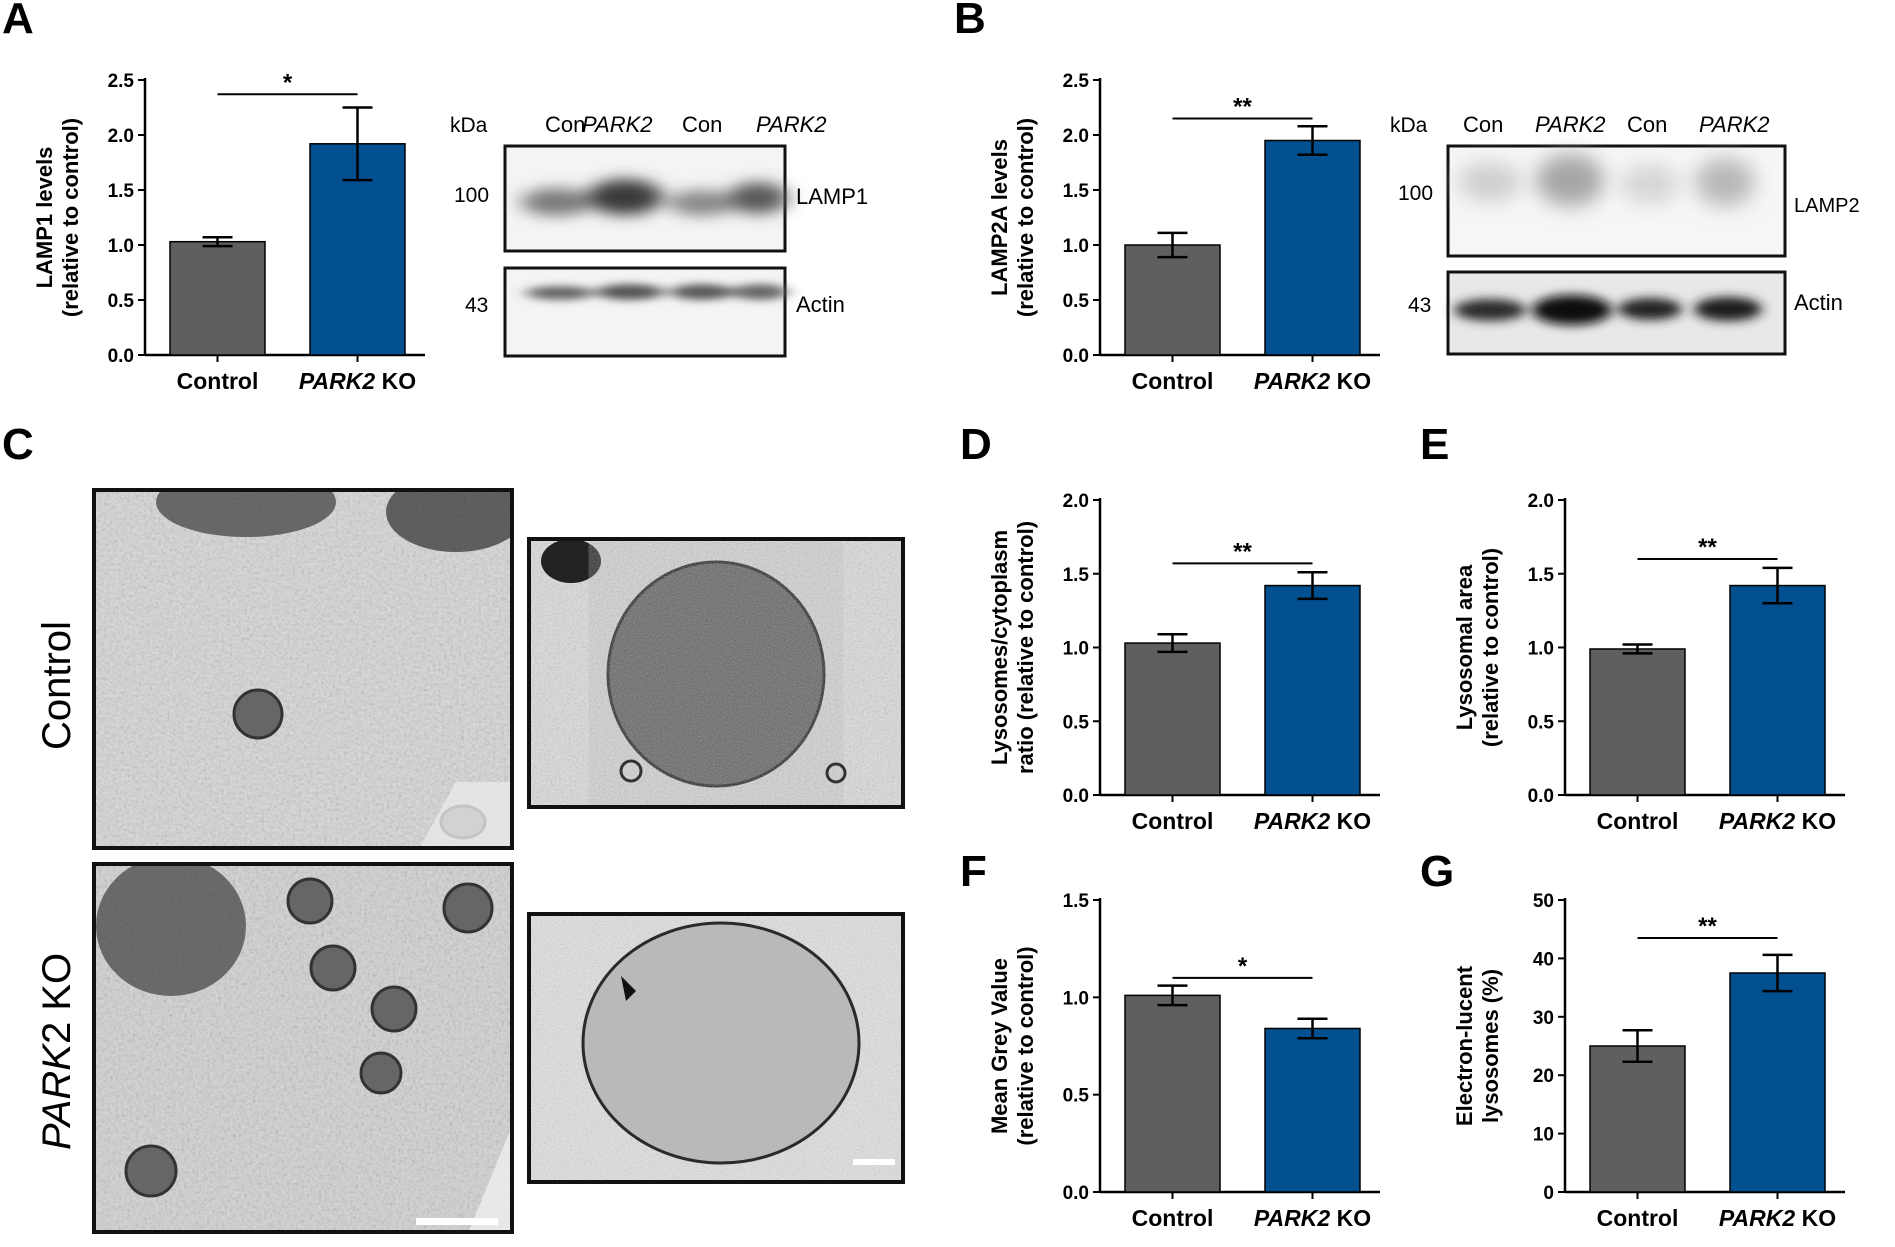 Image resolution: width=1895 pixels, height=1247 pixels. What do you see at coordinates (471, 195) in the screenshot?
I see `blot-a-band-1-kda: 100` at bounding box center [471, 195].